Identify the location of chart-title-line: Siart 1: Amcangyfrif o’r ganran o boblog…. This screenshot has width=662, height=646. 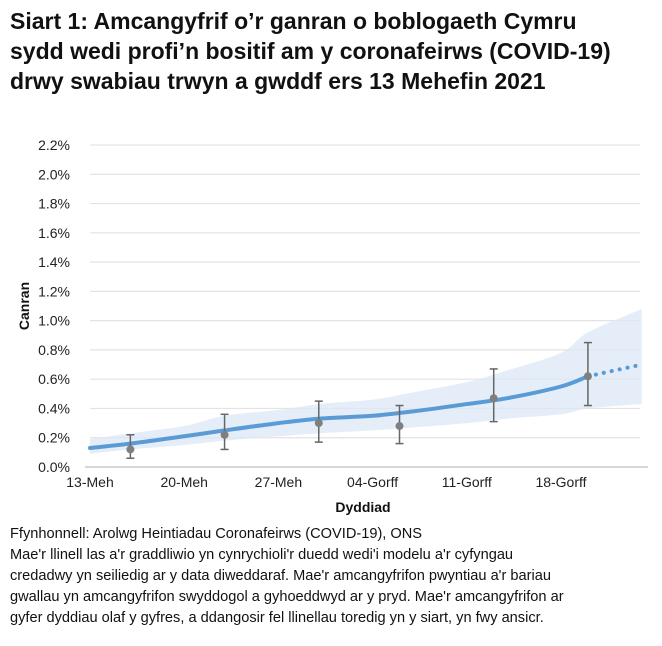
(293, 21).